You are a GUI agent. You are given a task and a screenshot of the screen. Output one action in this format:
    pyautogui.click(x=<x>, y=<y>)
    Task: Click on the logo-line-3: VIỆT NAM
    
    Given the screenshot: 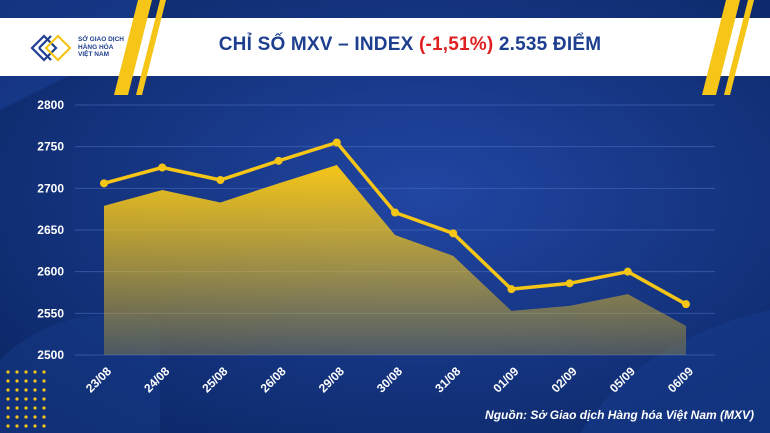 What is the action you would take?
    pyautogui.click(x=94, y=54)
    